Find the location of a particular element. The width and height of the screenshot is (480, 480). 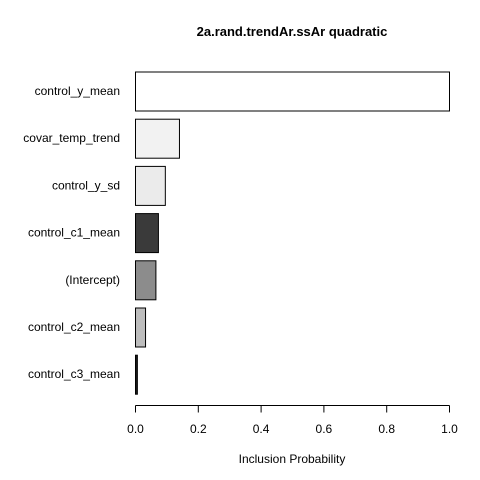

bar-intercept is located at coordinates (146, 280).